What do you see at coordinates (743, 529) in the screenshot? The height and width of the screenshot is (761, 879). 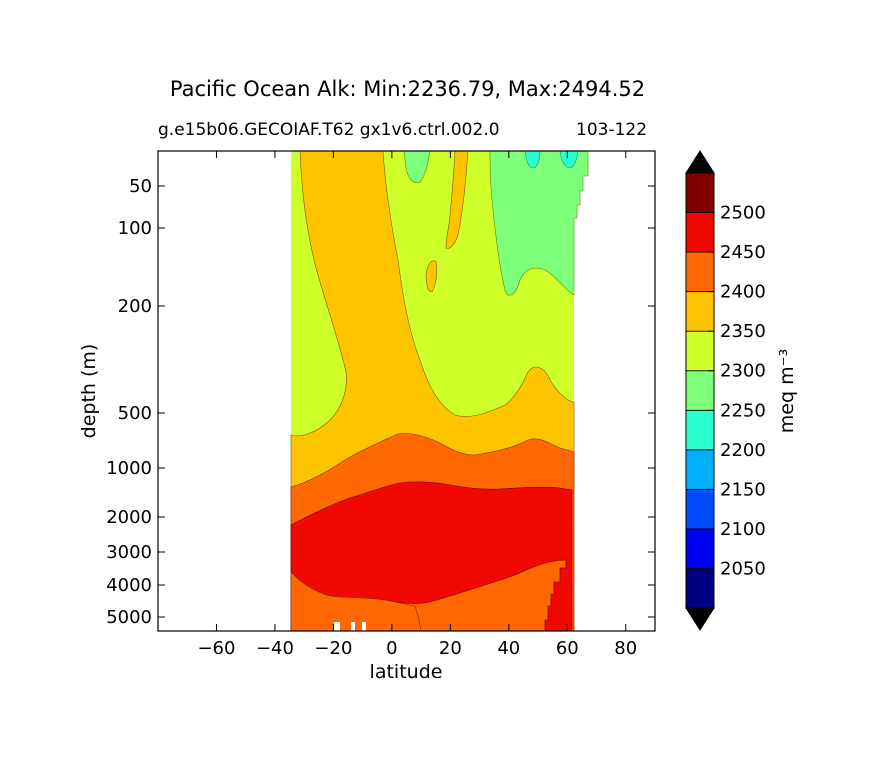 I see `colorbar-tick-label: 2100` at bounding box center [743, 529].